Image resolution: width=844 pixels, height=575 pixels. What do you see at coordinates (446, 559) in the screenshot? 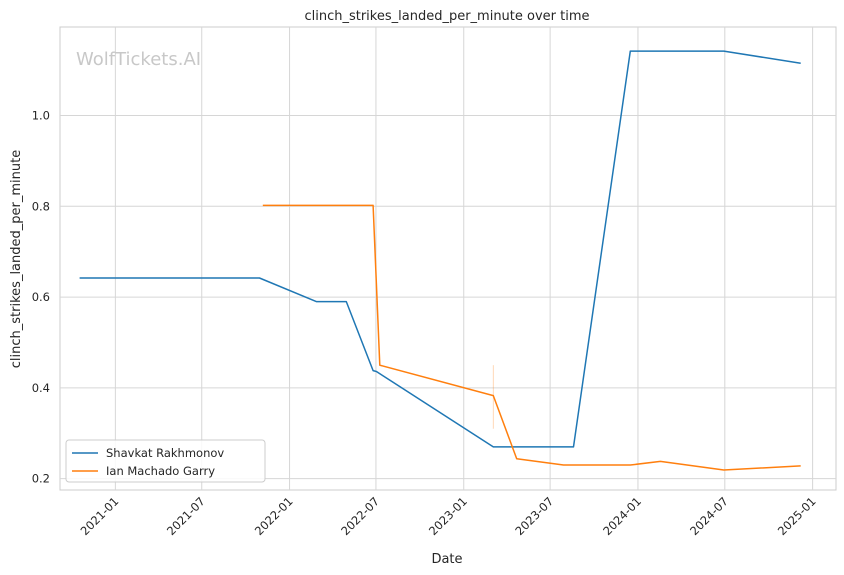
I see `x-axis-label: Date` at bounding box center [446, 559].